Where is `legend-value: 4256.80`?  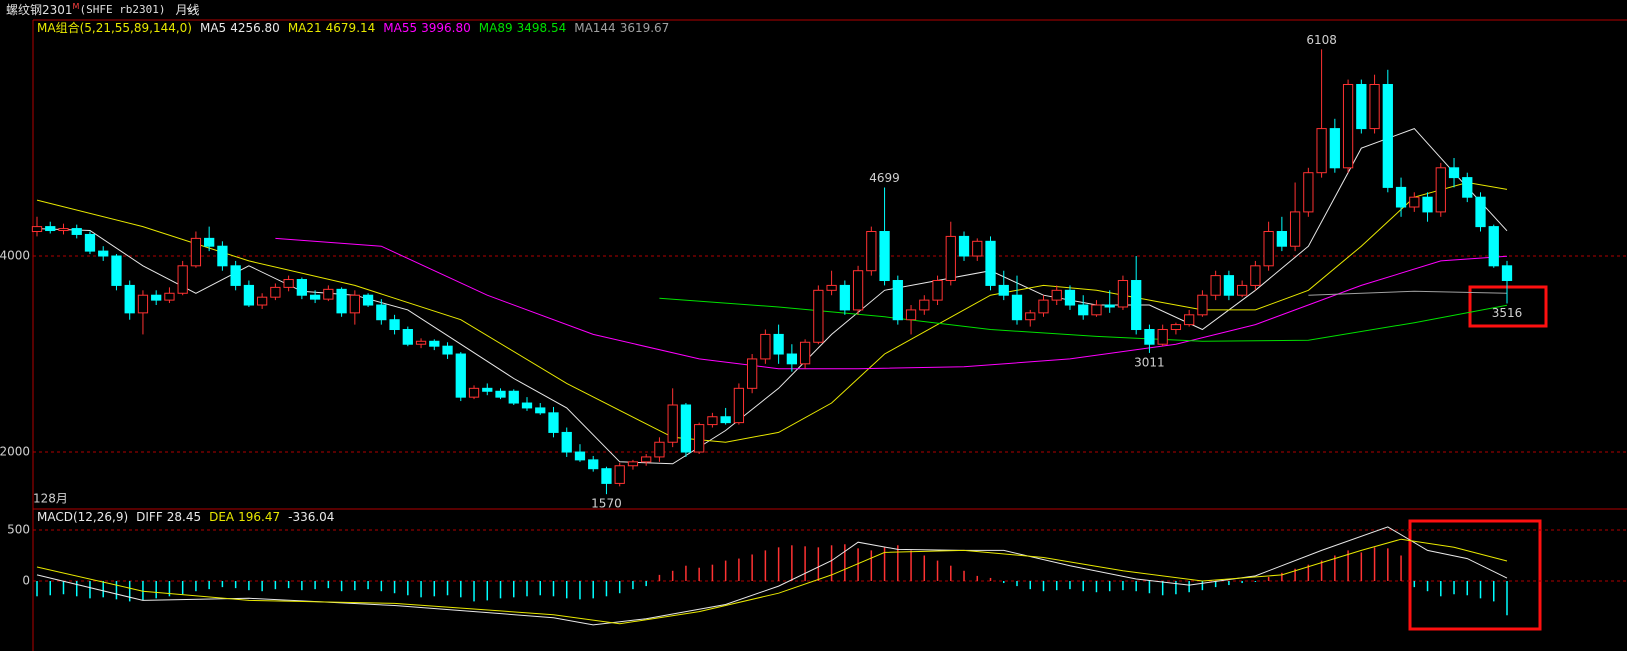 legend-value: 4256.80 is located at coordinates (255, 28).